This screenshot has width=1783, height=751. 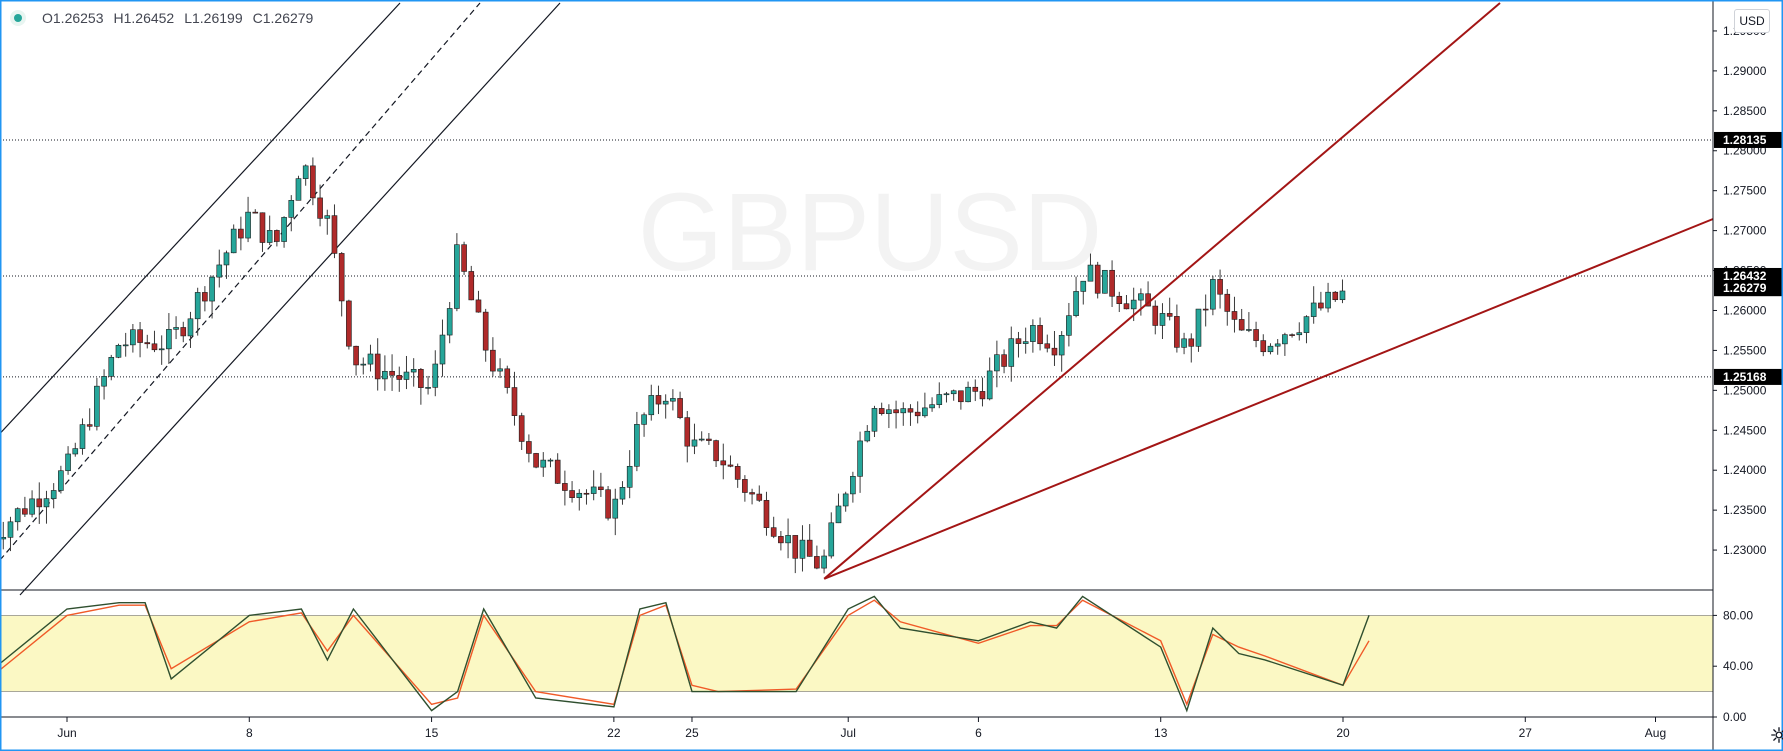 I want to click on currency-button: USD, so click(x=1752, y=21).